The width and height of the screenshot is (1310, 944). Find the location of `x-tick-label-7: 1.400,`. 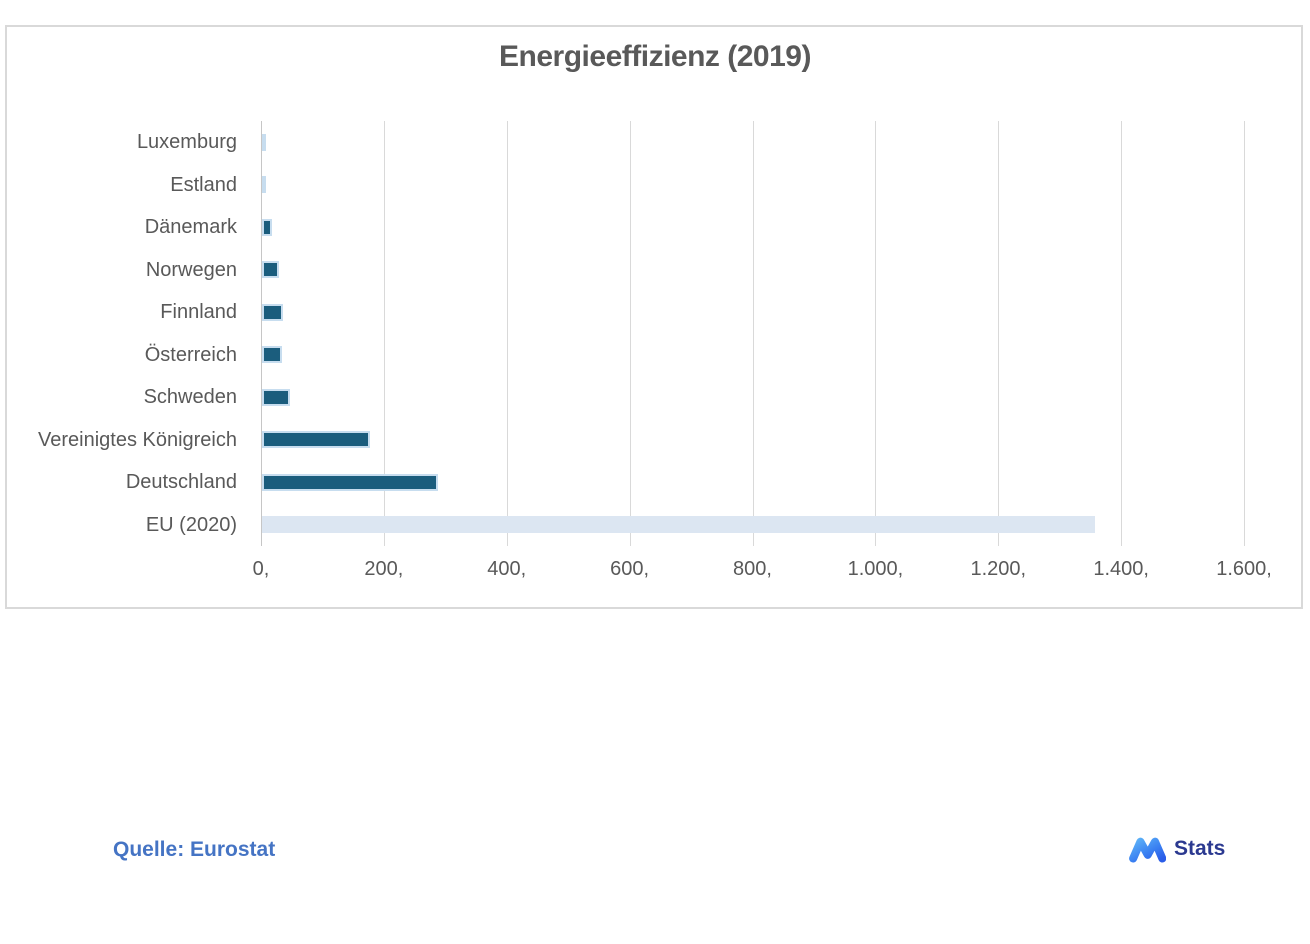

x-tick-label-7: 1.400, is located at coordinates (1121, 569).